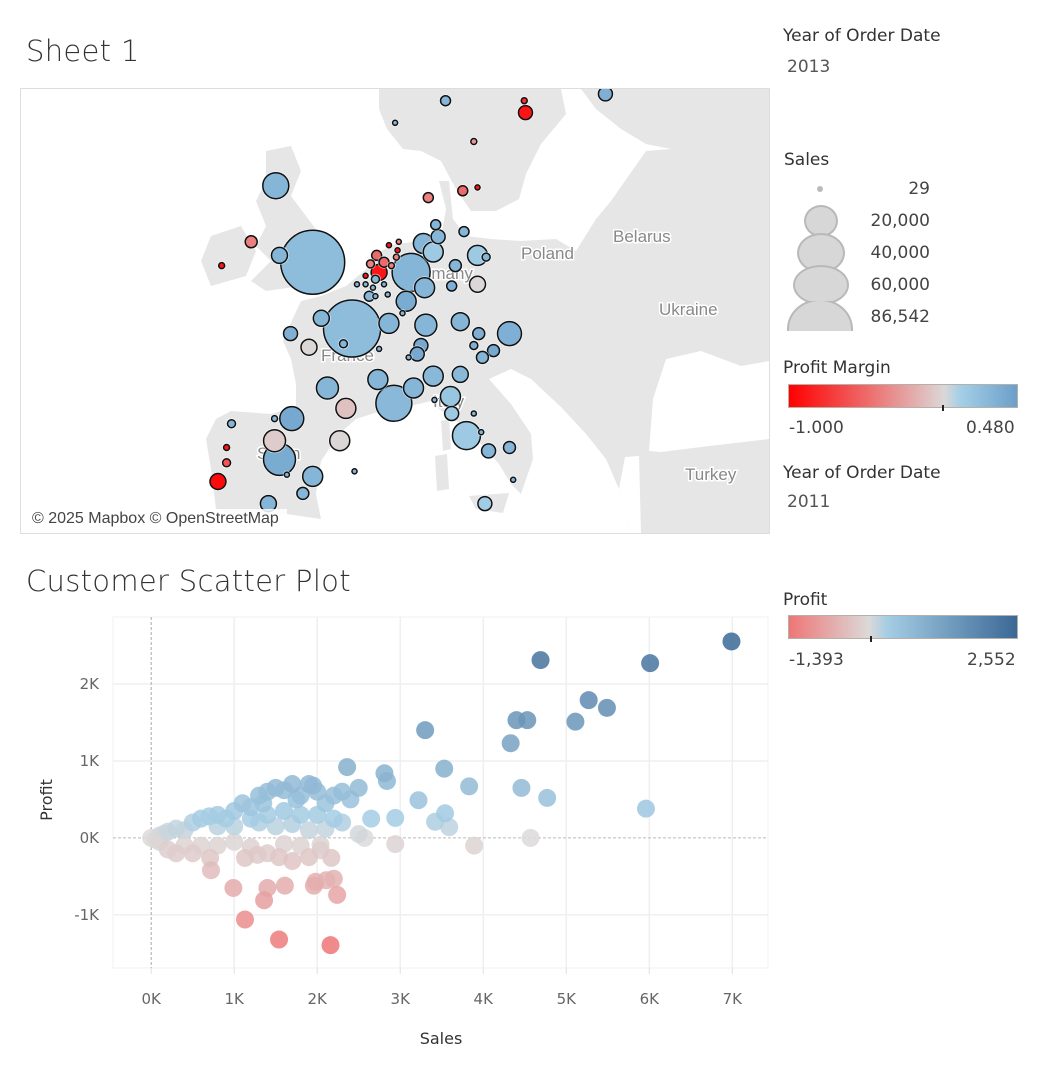  I want to click on year-filter-value: 2013, so click(809, 67).